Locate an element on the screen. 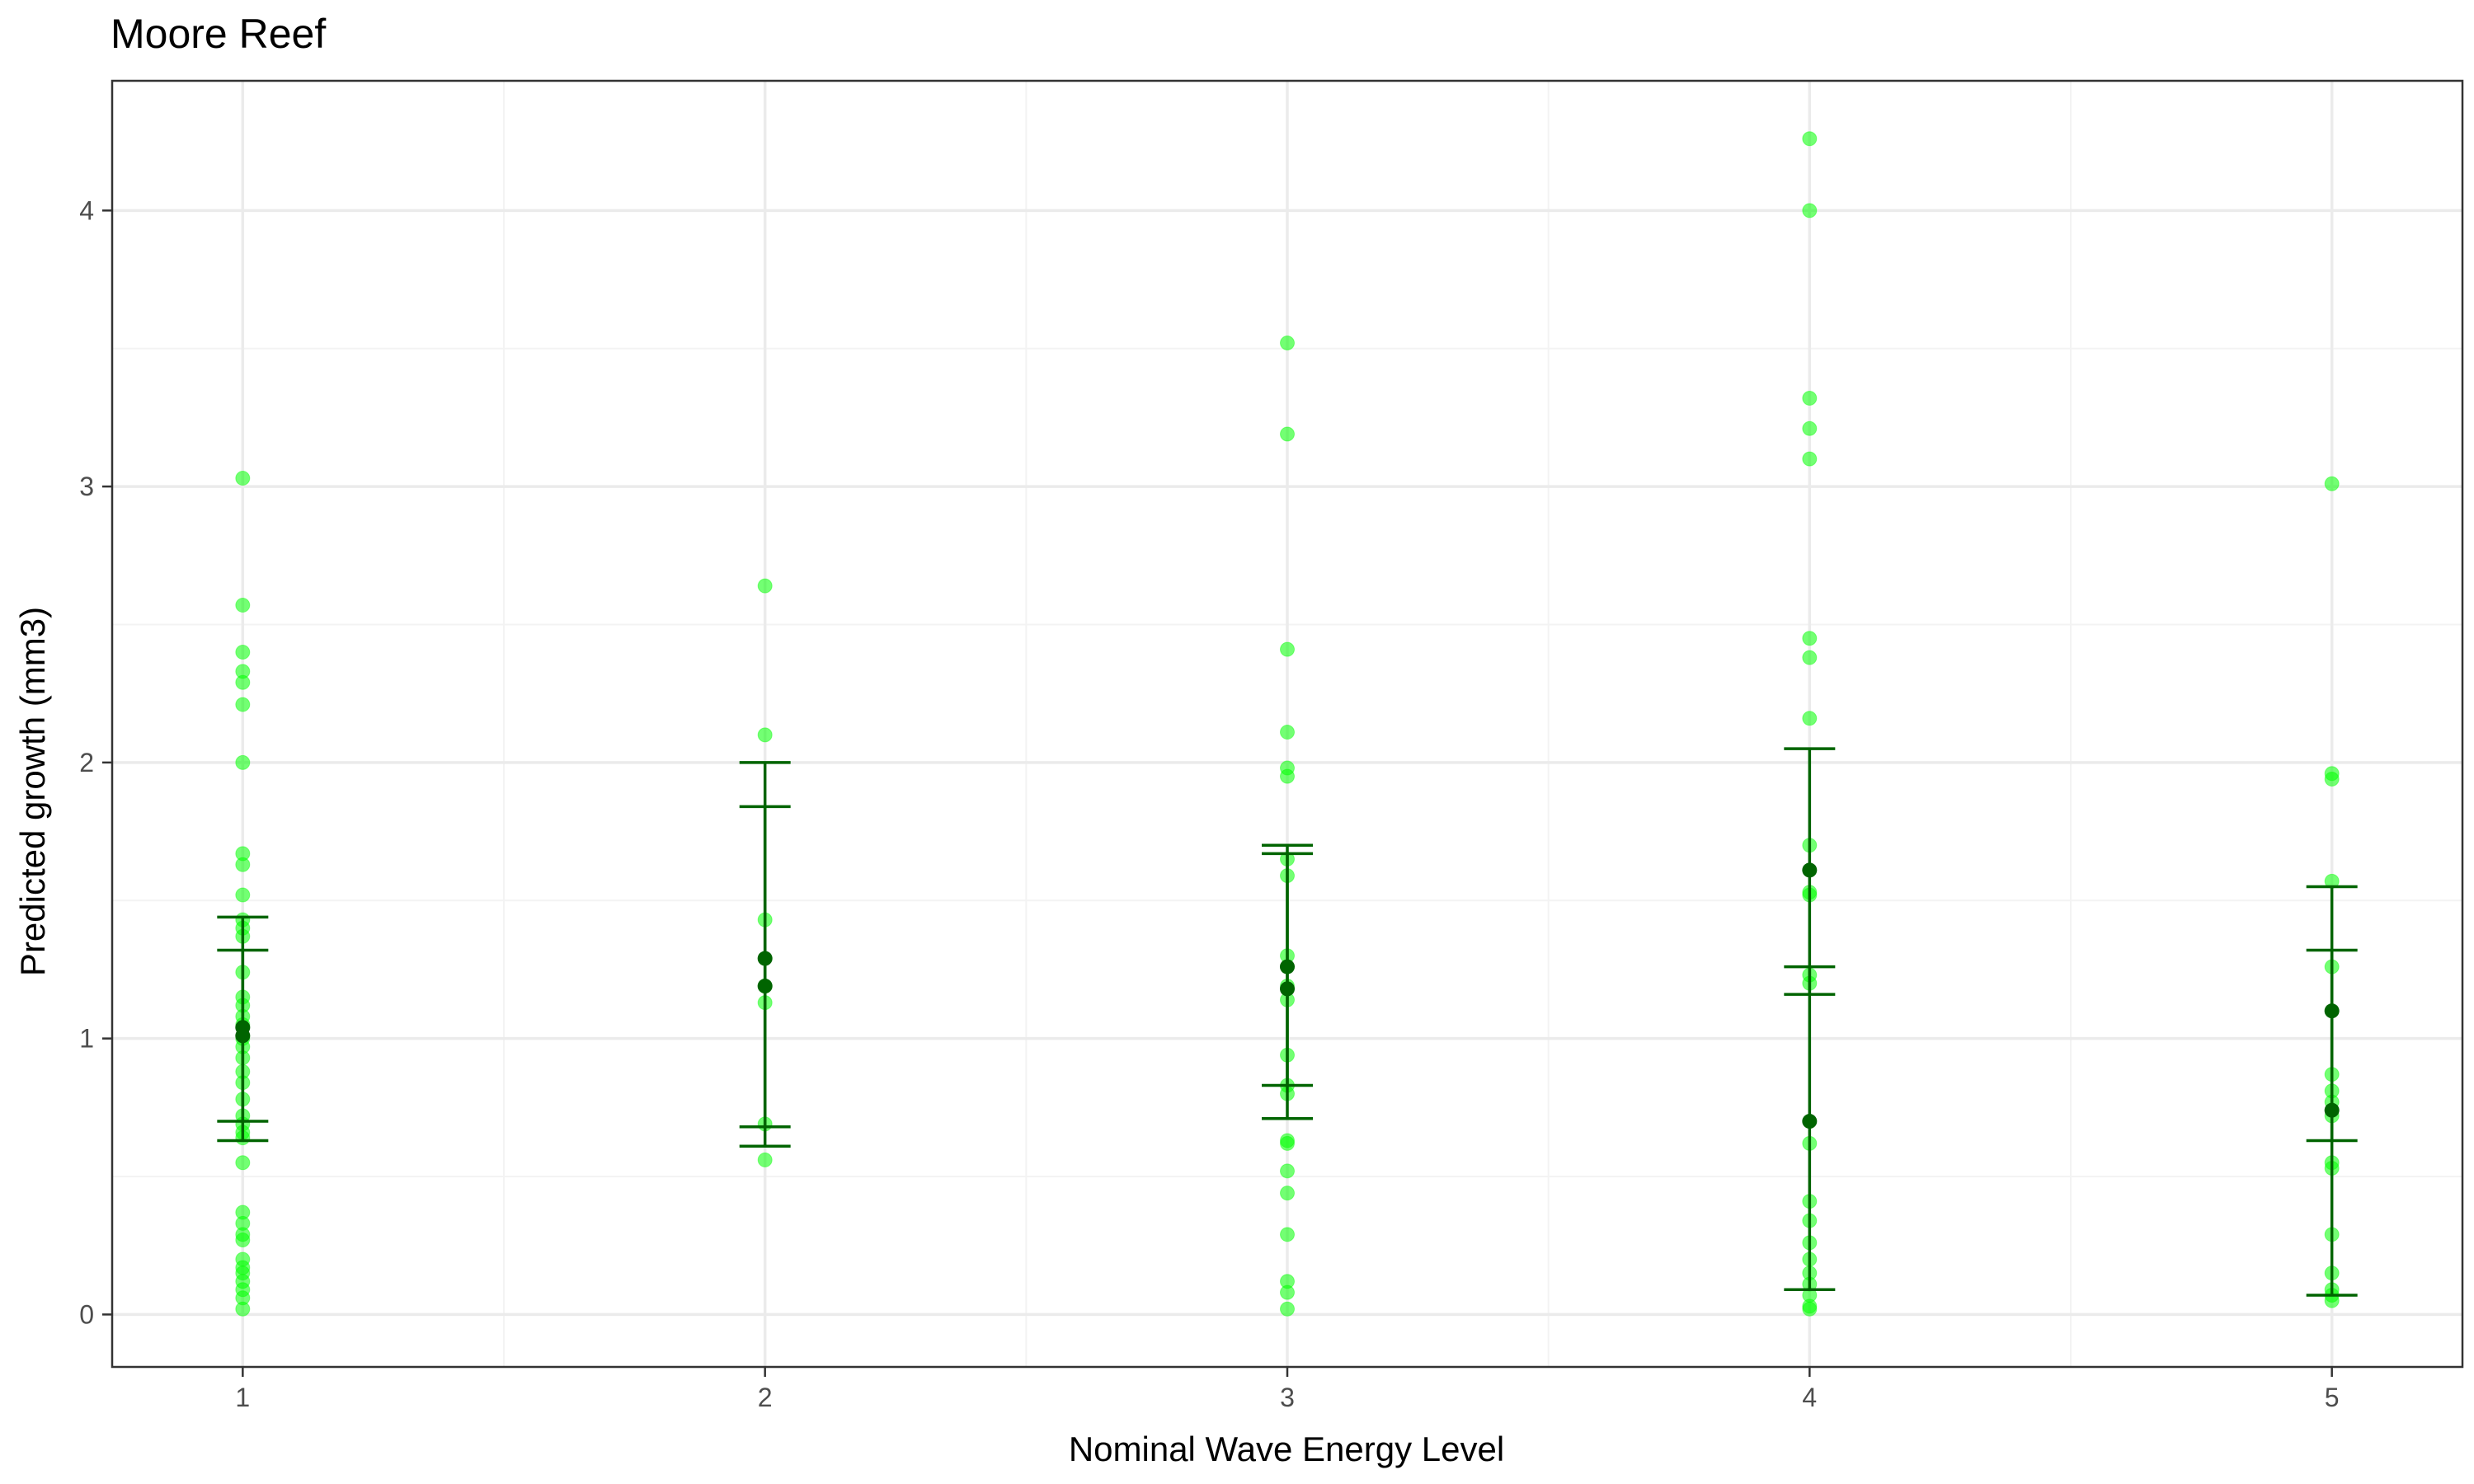 The width and height of the screenshot is (2474, 1484). chart-title: Moore Reef is located at coordinates (218, 34).